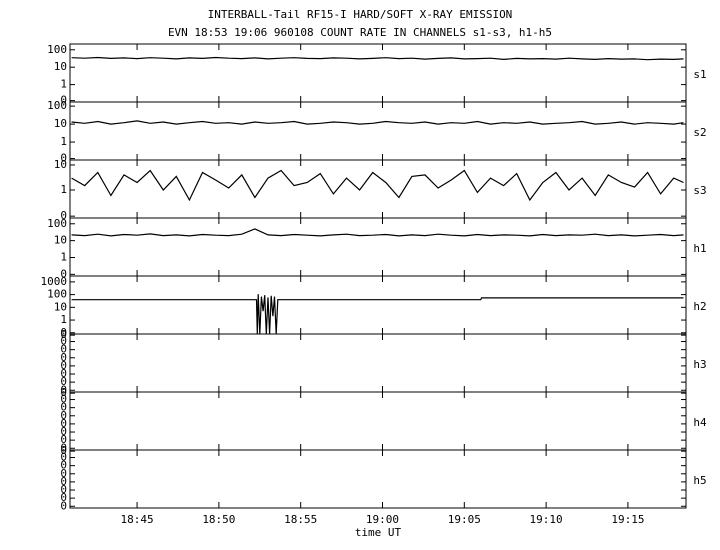  What do you see at coordinates (699, 480) in the screenshot?
I see `channel-label: h5` at bounding box center [699, 480].